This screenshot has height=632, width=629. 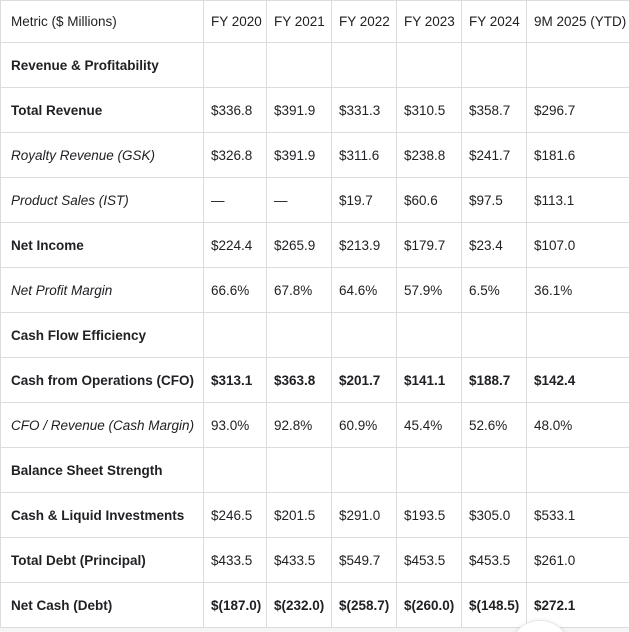 What do you see at coordinates (364, 21) in the screenshot?
I see `column-header: FY 2022` at bounding box center [364, 21].